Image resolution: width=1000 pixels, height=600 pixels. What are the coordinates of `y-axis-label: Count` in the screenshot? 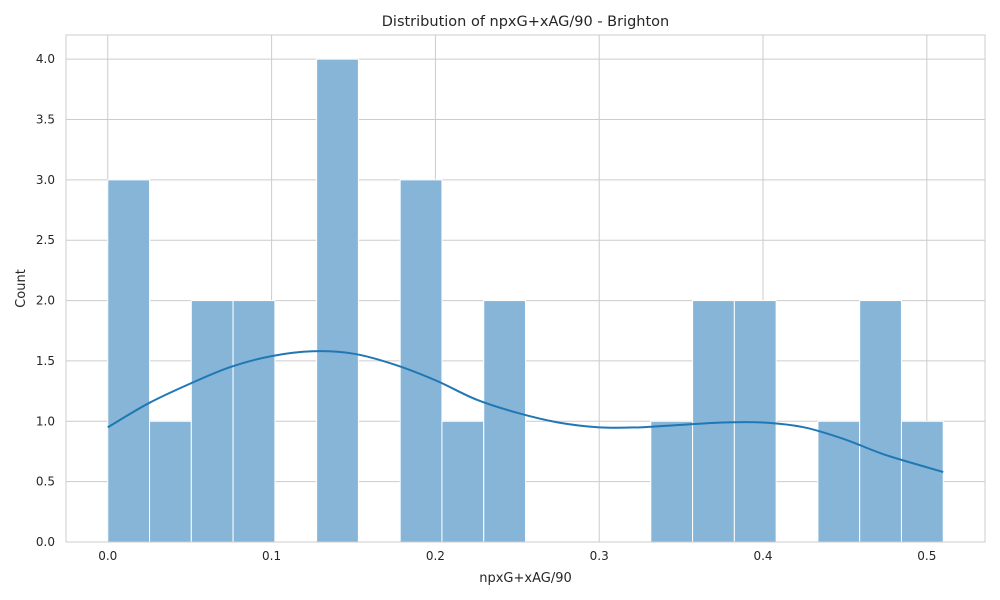 It's located at (21, 288).